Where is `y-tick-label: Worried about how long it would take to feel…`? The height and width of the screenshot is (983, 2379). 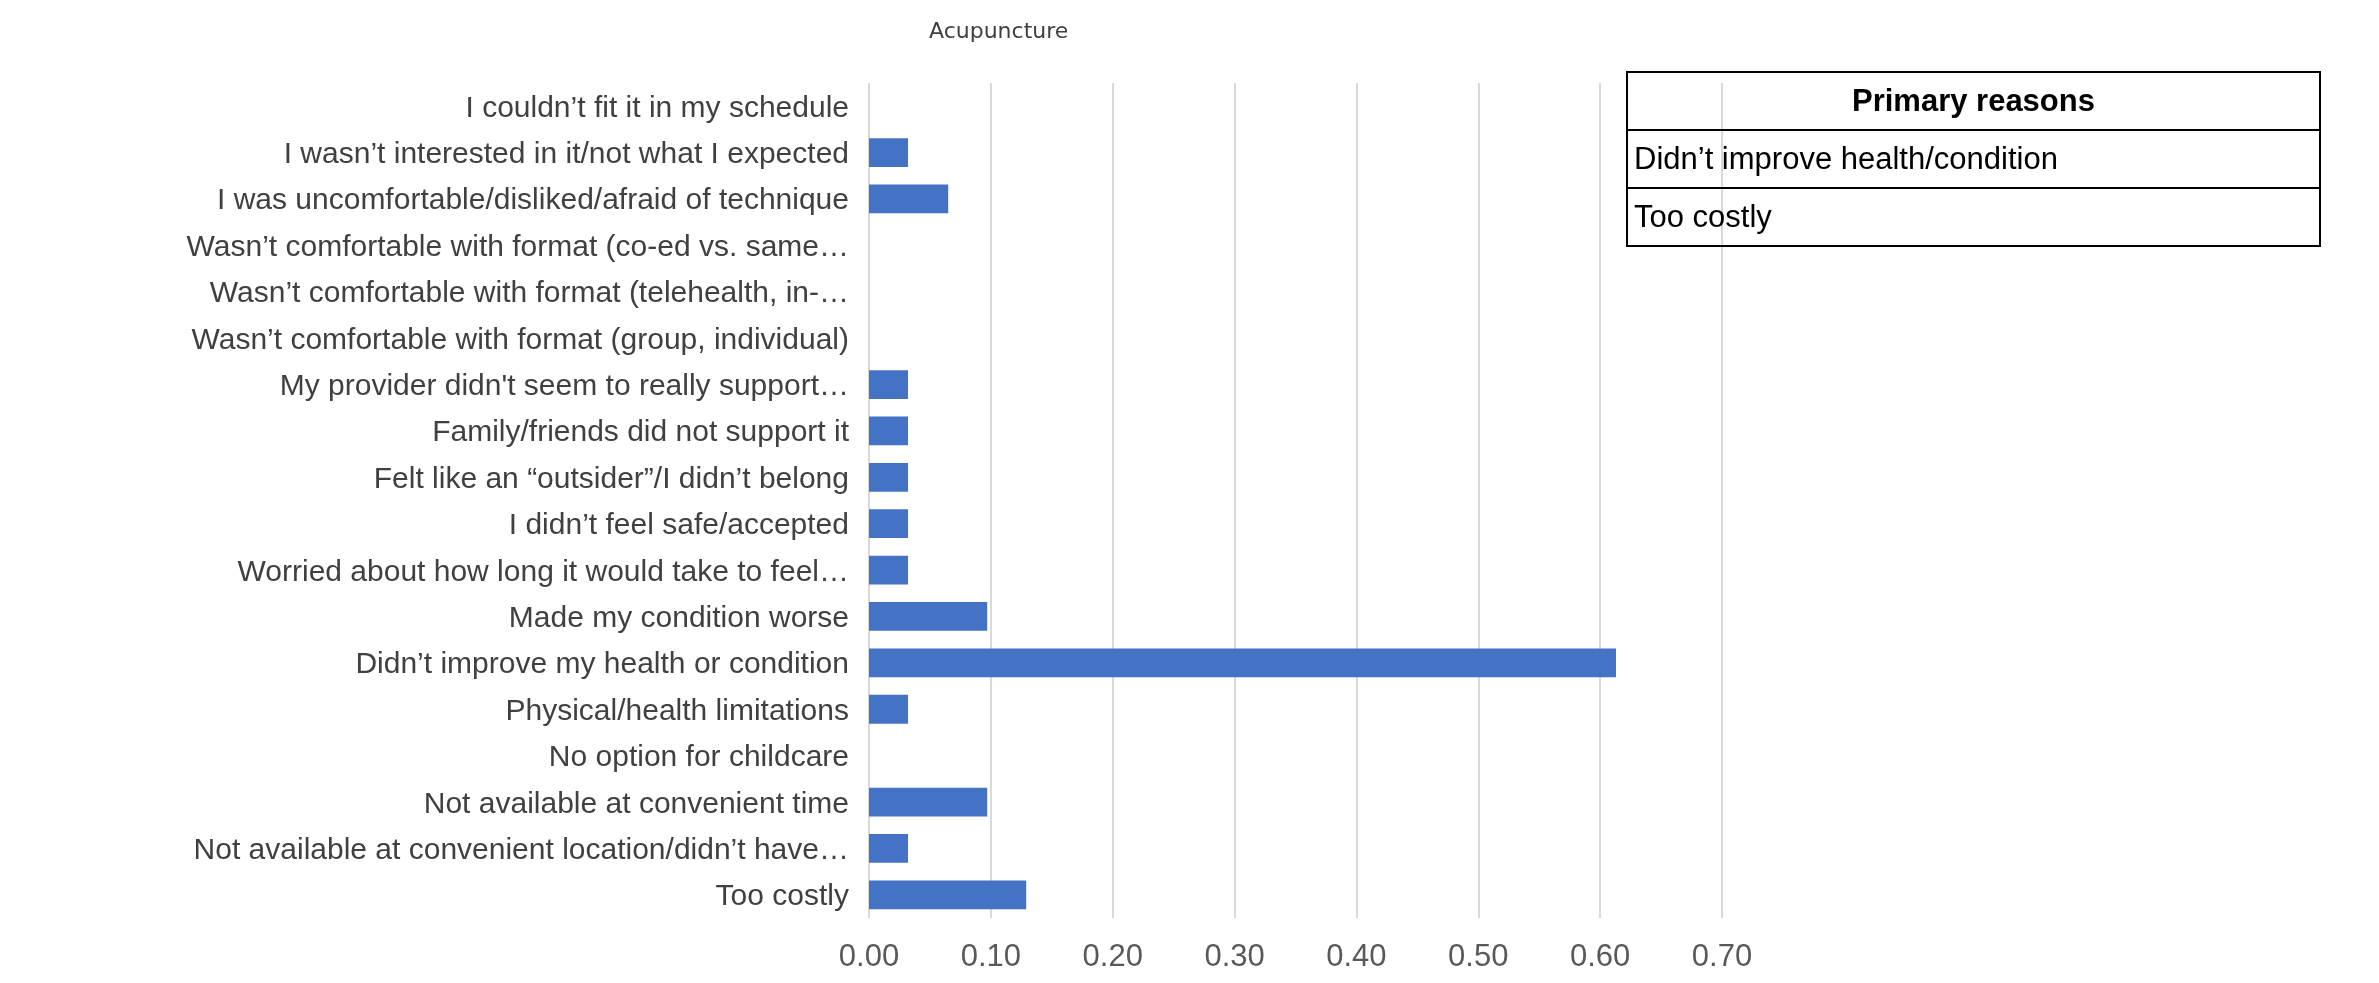
y-tick-label: Worried about how long it would take to feel… is located at coordinates (543, 570).